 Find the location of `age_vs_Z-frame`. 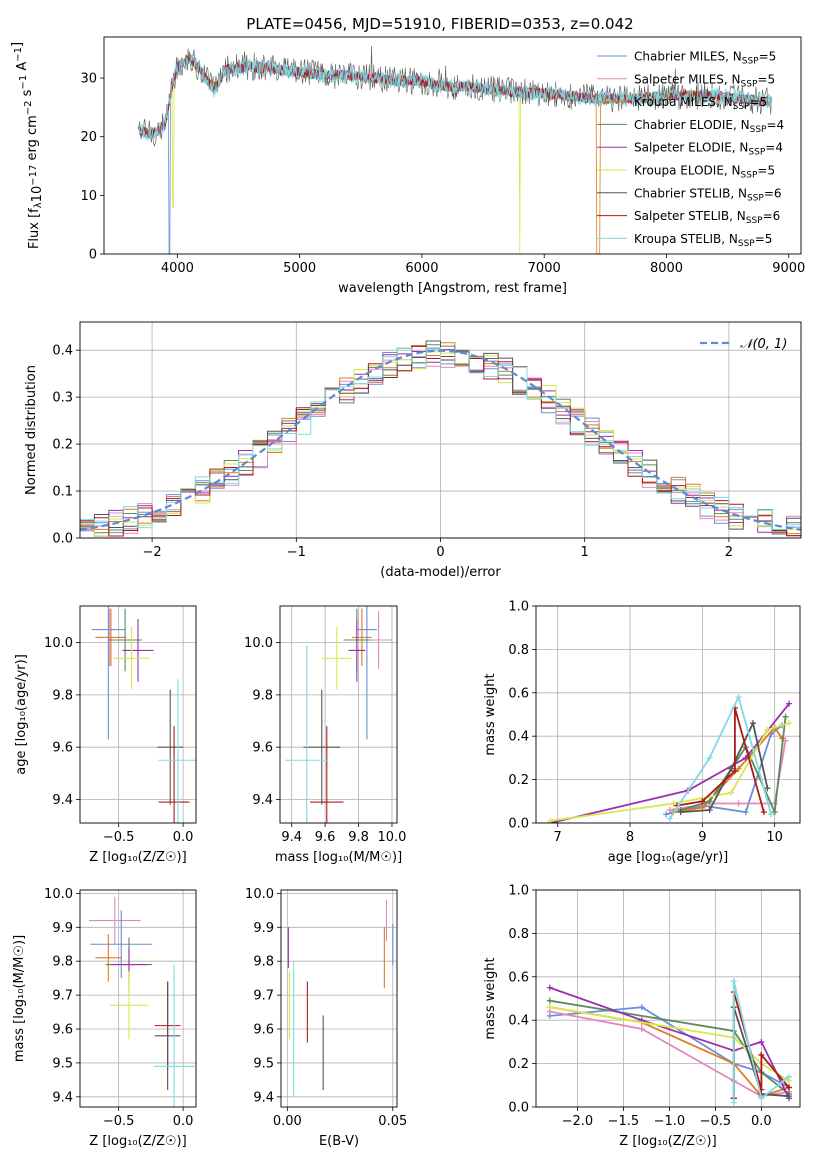

age_vs_Z-frame is located at coordinates (138, 714).